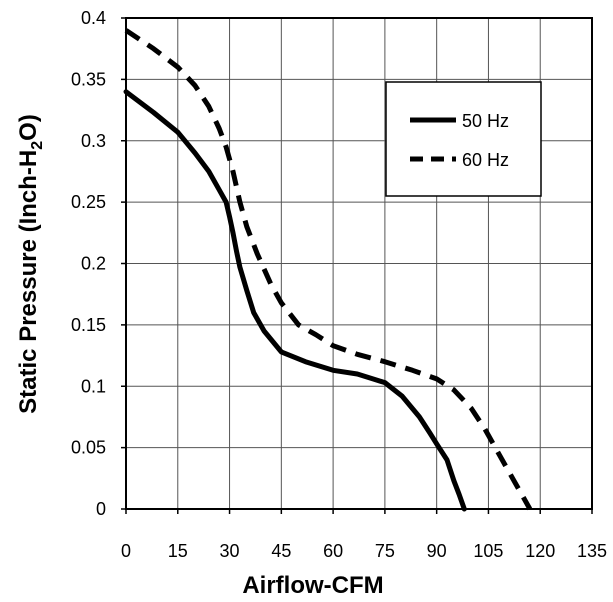  What do you see at coordinates (37, 145) in the screenshot?
I see `y-axis-title-subscript: 2` at bounding box center [37, 145].